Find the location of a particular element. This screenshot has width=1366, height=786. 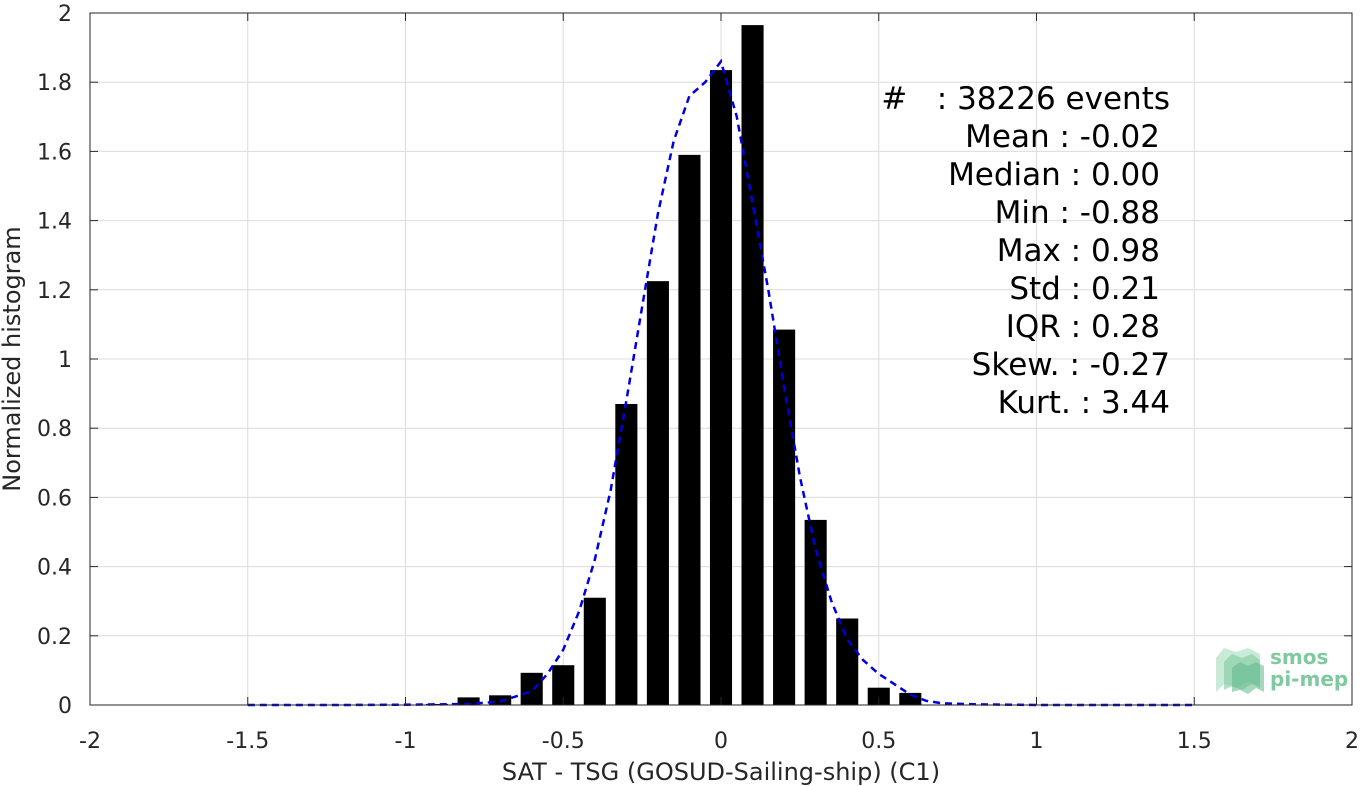

x-tick-label: -1.5 is located at coordinates (247, 741).